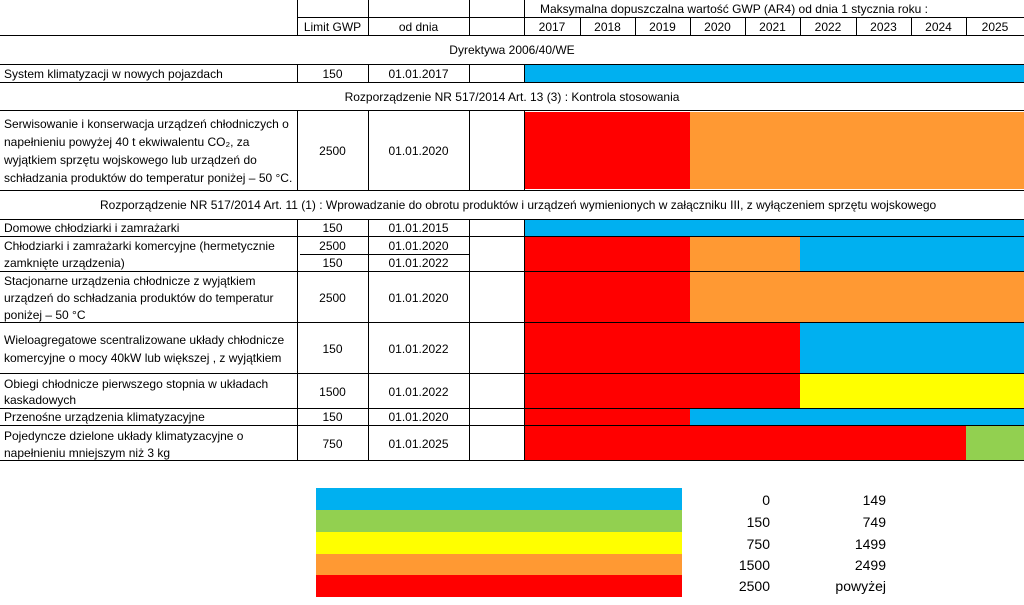 The width and height of the screenshot is (1024, 605). I want to click on bar-row6-red, so click(662, 348).